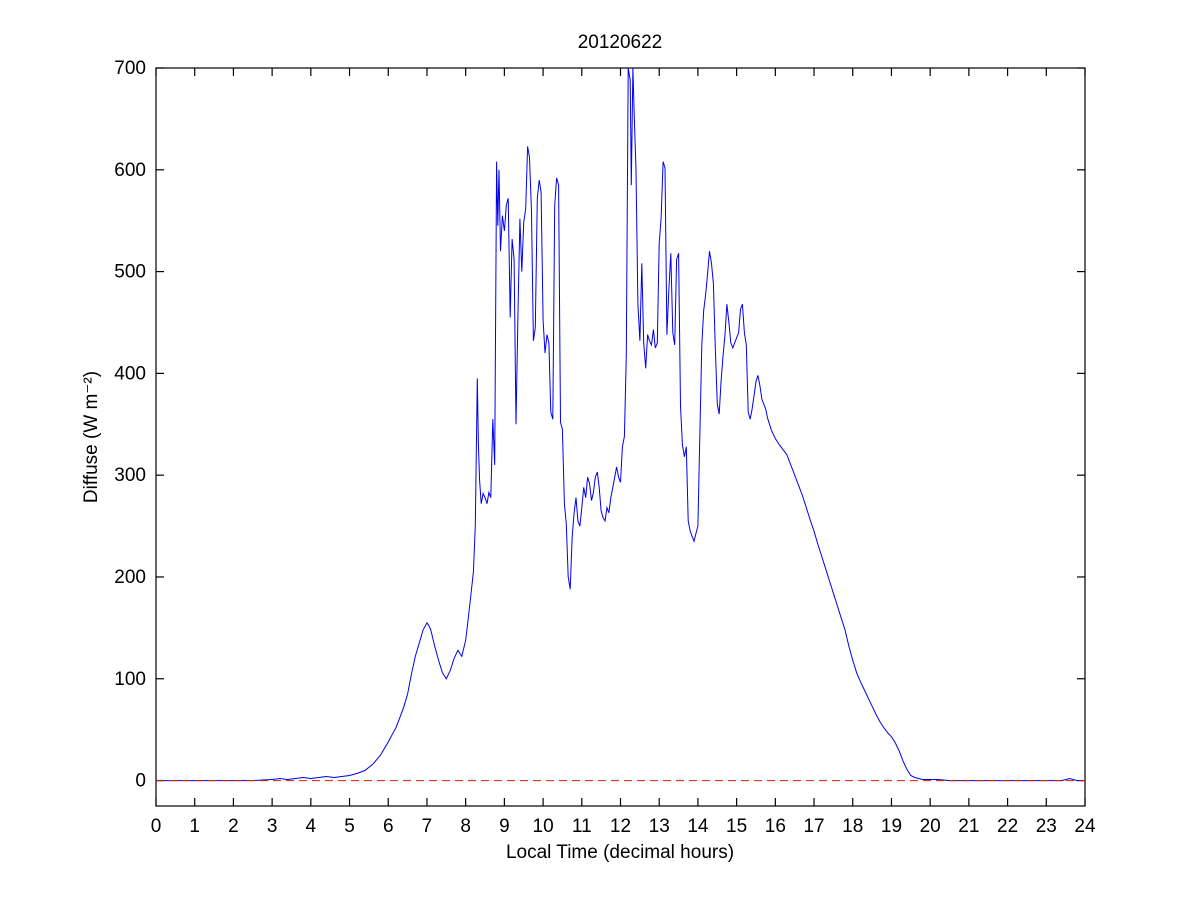 The image size is (1201, 900). Describe the element at coordinates (968, 826) in the screenshot. I see `x-tick-label: 21` at that location.